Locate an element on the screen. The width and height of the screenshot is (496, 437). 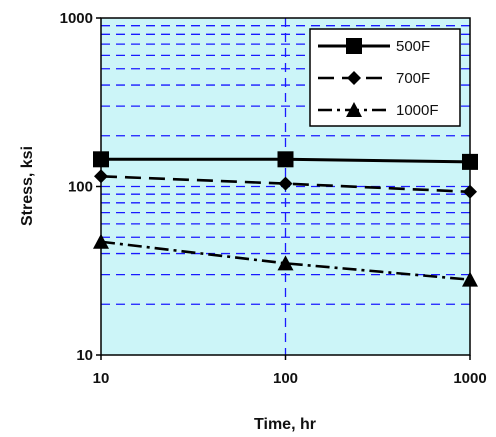
legend-entry: 700F is located at coordinates (374, 78).